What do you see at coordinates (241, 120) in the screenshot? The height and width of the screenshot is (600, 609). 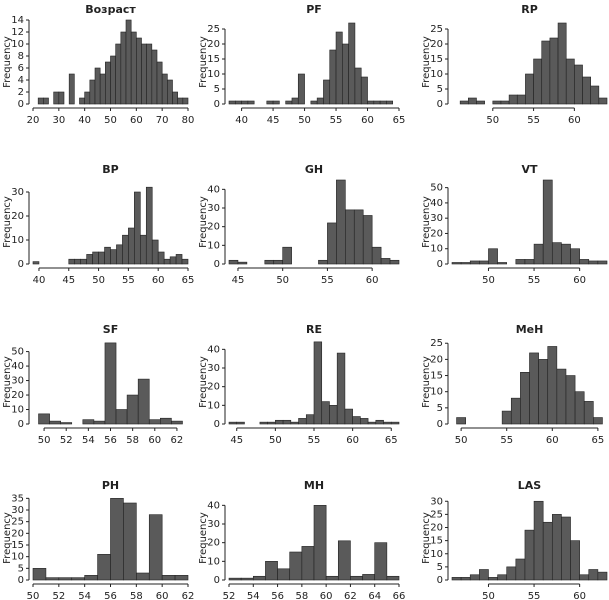 I see `x-tick-label: 40` at bounding box center [241, 120].